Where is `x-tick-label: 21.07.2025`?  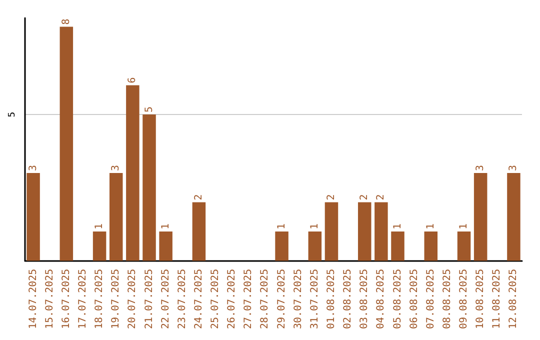
x-tick-label: 21.07.2025 is located at coordinates (149, 299).